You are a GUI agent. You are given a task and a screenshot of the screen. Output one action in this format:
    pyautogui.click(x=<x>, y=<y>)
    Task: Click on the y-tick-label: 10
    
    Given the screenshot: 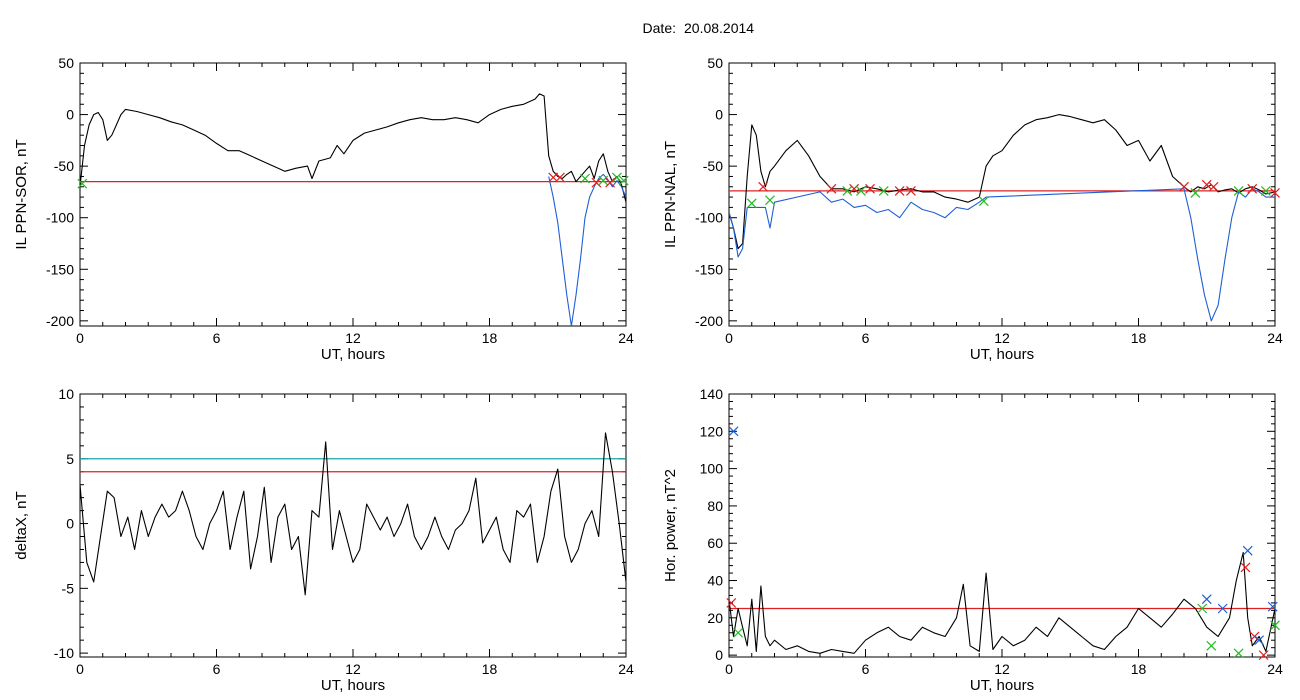 What is the action you would take?
    pyautogui.click(x=66, y=394)
    